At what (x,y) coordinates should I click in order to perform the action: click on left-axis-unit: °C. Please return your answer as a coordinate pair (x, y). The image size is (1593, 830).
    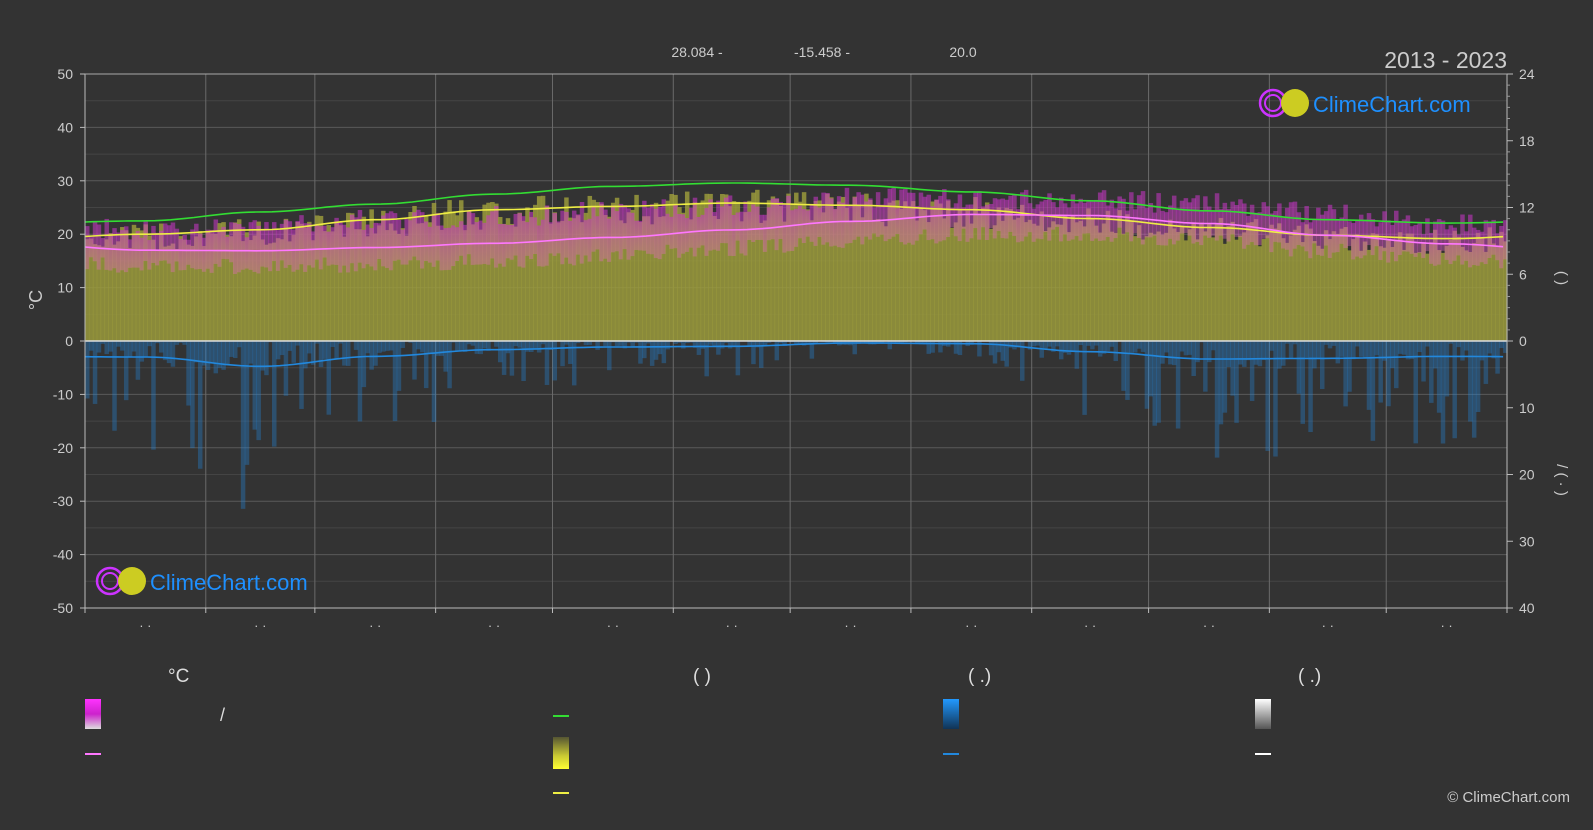
    Looking at the image, I should click on (36, 300).